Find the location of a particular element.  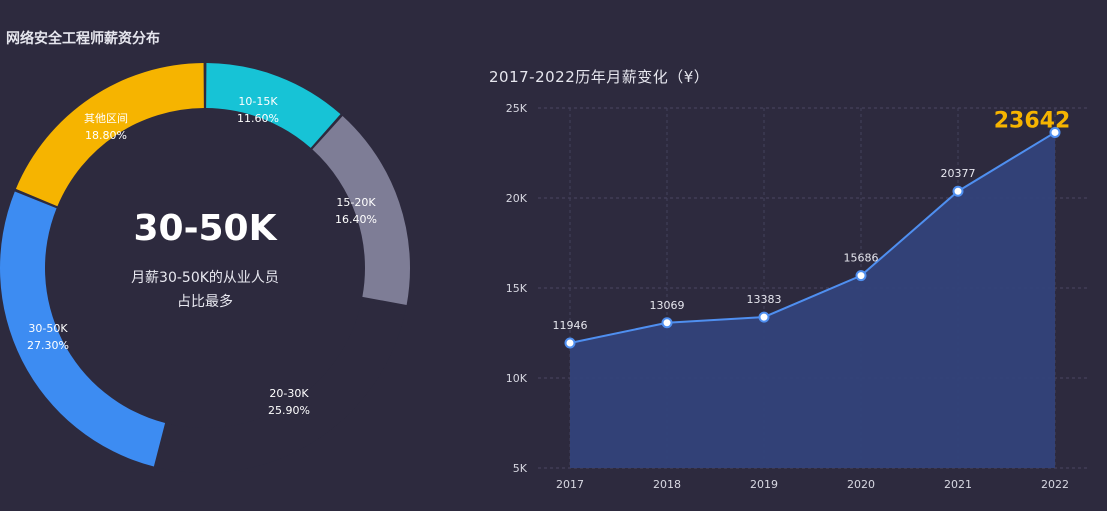

data-value-label: 20377 is located at coordinates (958, 173).